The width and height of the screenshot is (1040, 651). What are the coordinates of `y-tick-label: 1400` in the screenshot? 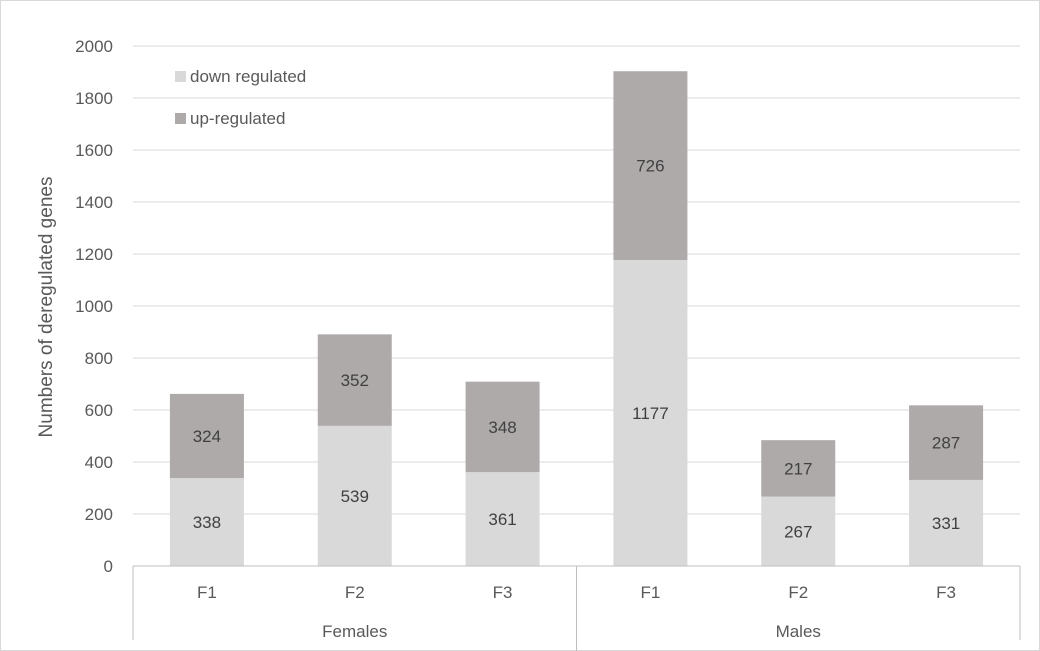 It's located at (94, 202).